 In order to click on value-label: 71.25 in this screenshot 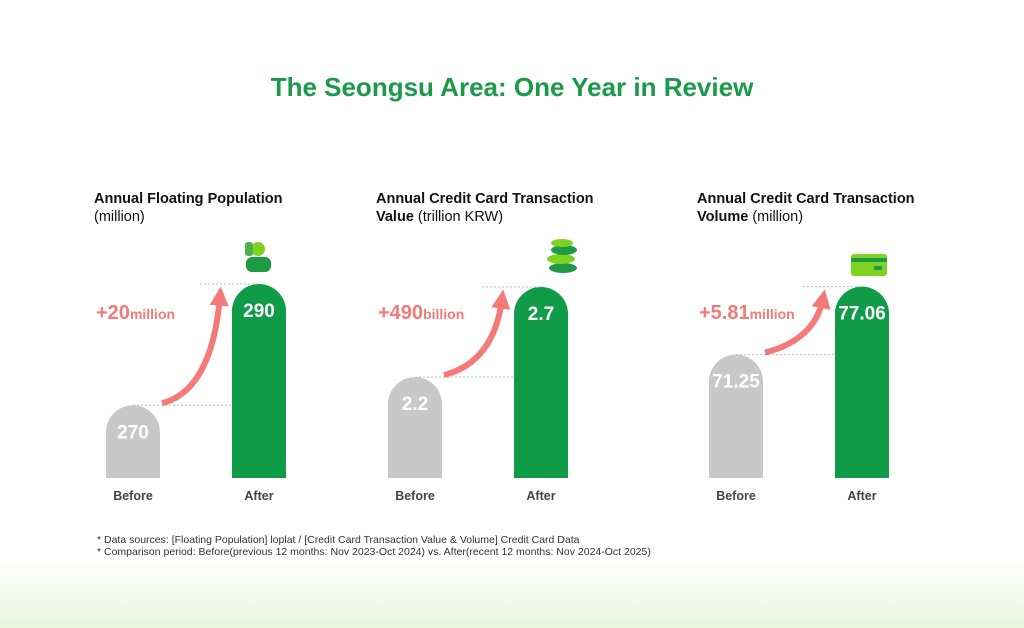, I will do `click(736, 382)`.